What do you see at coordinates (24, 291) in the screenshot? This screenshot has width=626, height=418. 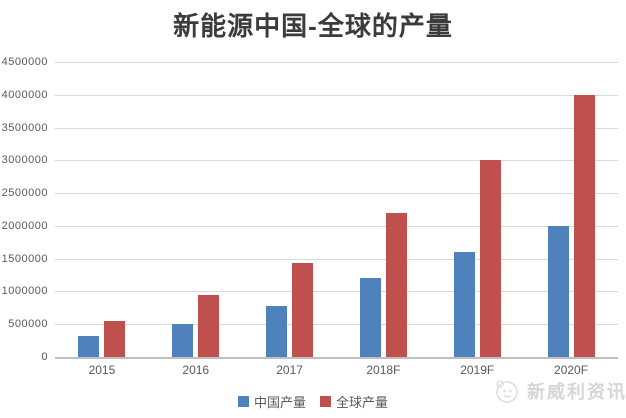 I see `y-tick-label: 1000000` at bounding box center [24, 291].